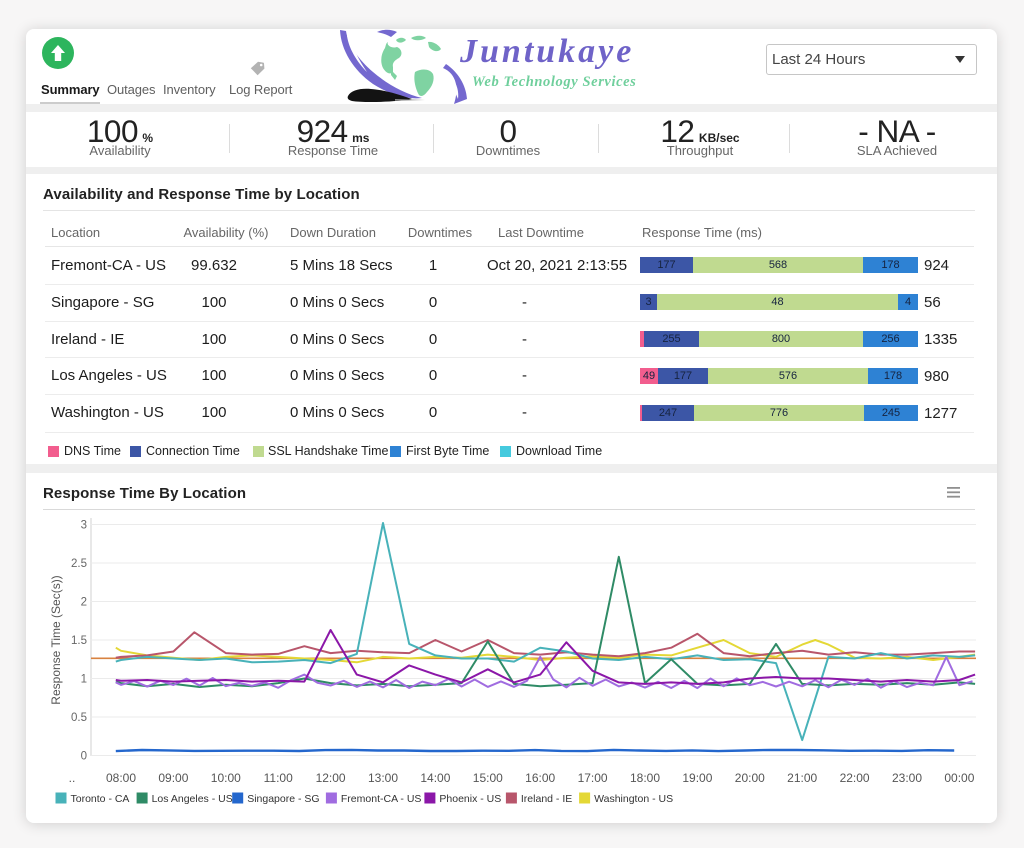 This screenshot has width=1024, height=848. What do you see at coordinates (84, 757) in the screenshot?
I see `svg-text: 0` at bounding box center [84, 757].